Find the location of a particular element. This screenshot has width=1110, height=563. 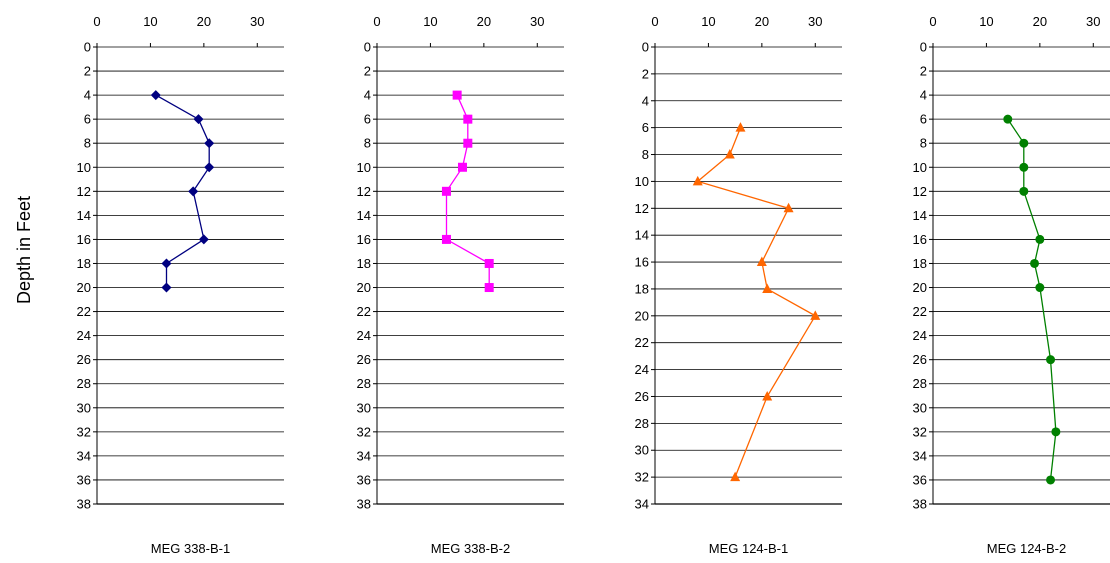

y-tick-label: 38 is located at coordinates (84, 504).